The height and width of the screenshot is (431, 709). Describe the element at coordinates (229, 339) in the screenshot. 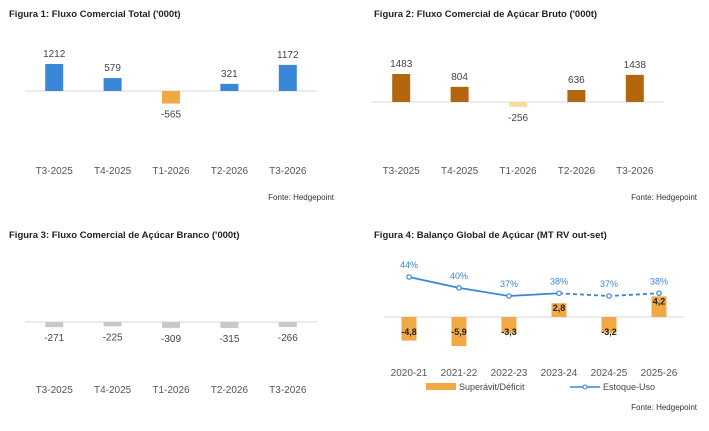

I see `data-label: -315` at that location.